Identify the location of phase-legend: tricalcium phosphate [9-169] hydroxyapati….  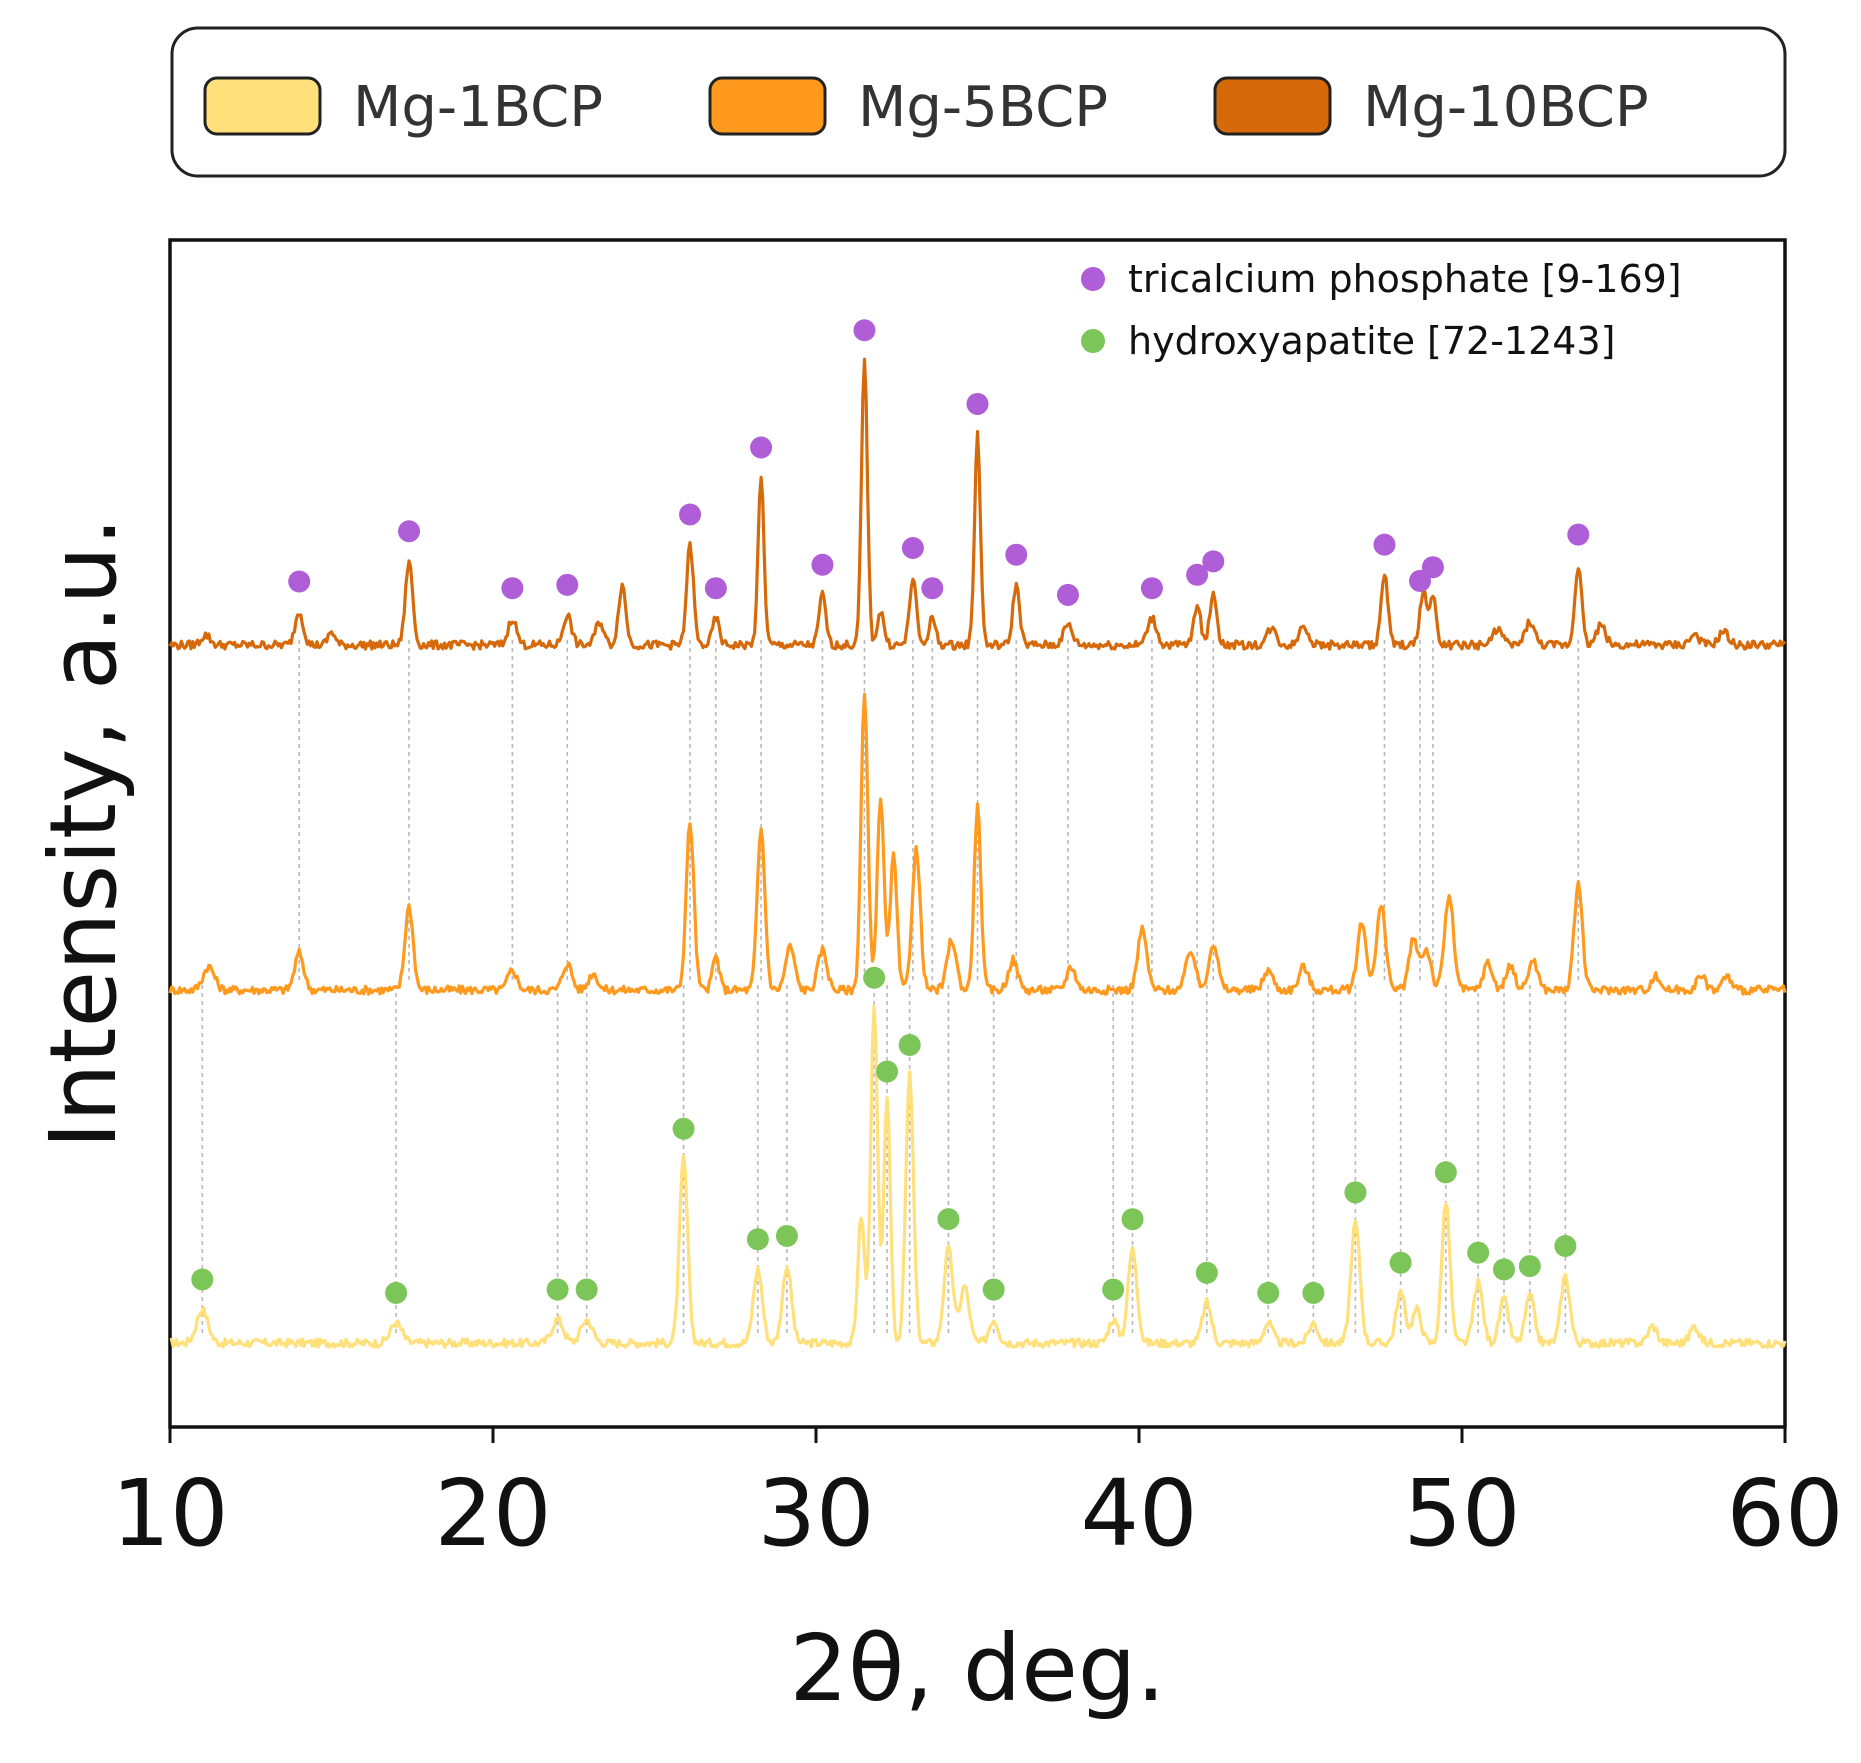
(1381, 310).